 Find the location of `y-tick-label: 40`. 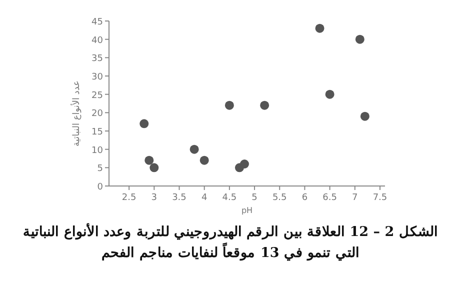

y-tick-label: 40 is located at coordinates (98, 41).